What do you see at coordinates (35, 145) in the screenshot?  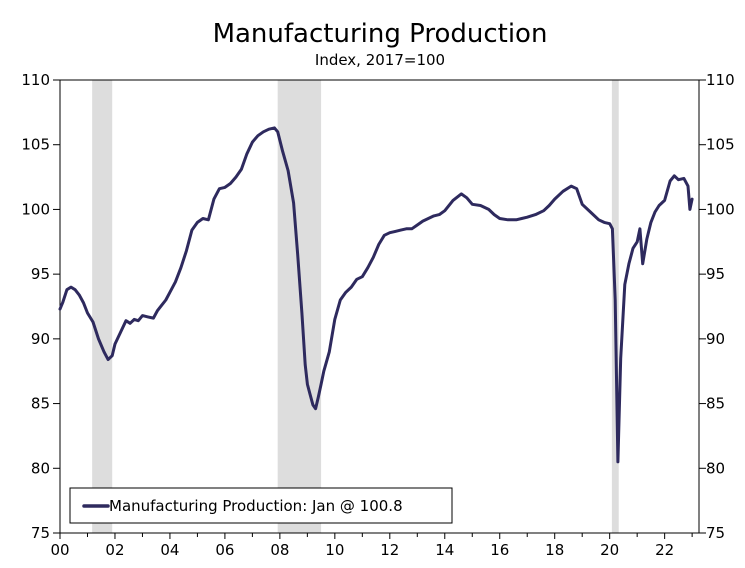 I see `y-tick-label-left-105: 105` at bounding box center [35, 145].